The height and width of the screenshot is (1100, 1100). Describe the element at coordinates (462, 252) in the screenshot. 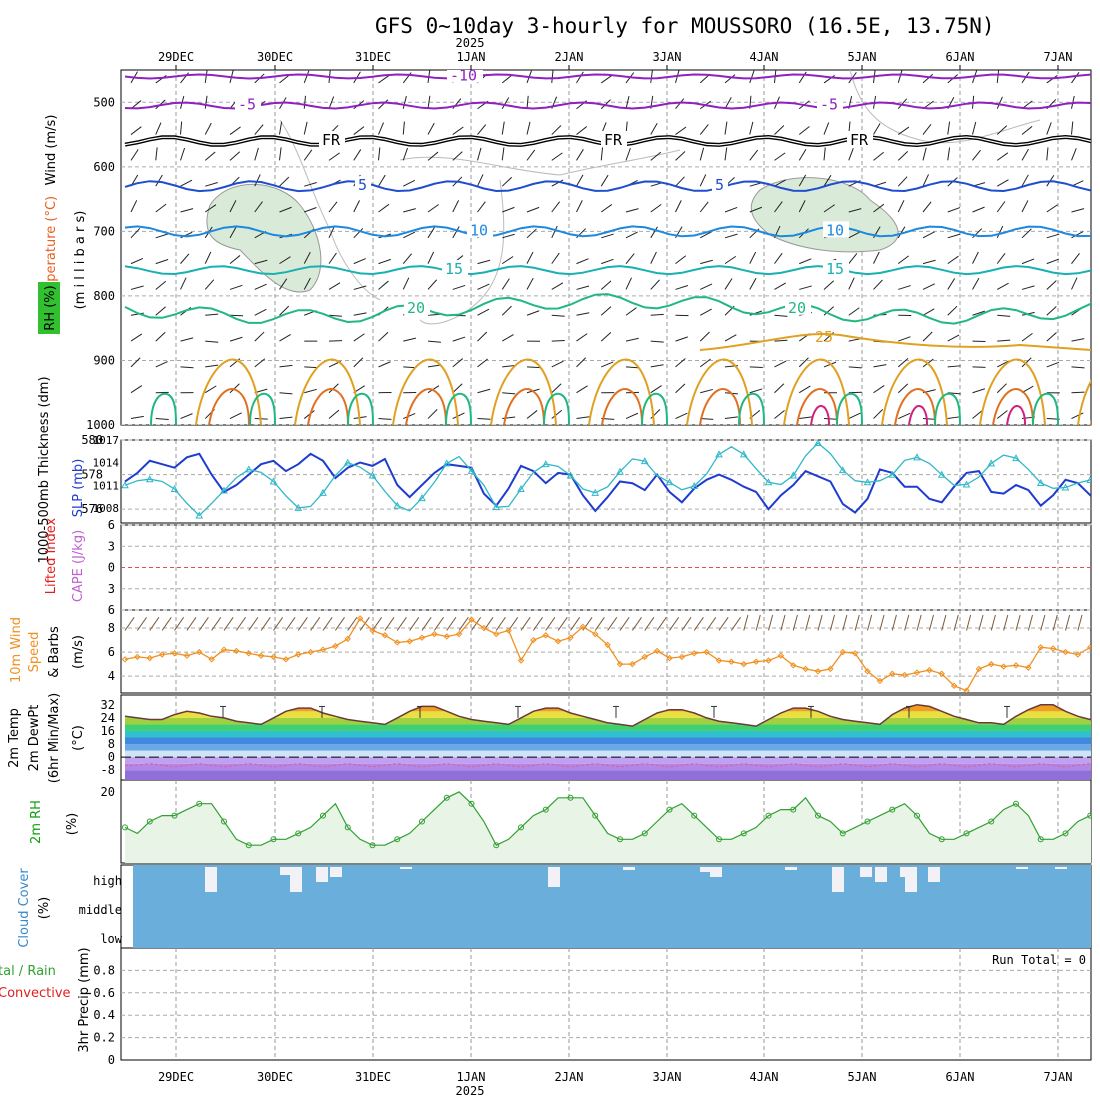

I see `rh-contour` at that location.